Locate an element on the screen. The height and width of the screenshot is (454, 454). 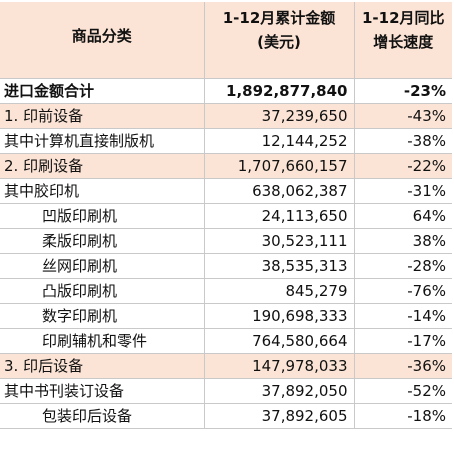
table-row: 1. 印前设备 37,239,650 -43% is located at coordinates (226, 116).